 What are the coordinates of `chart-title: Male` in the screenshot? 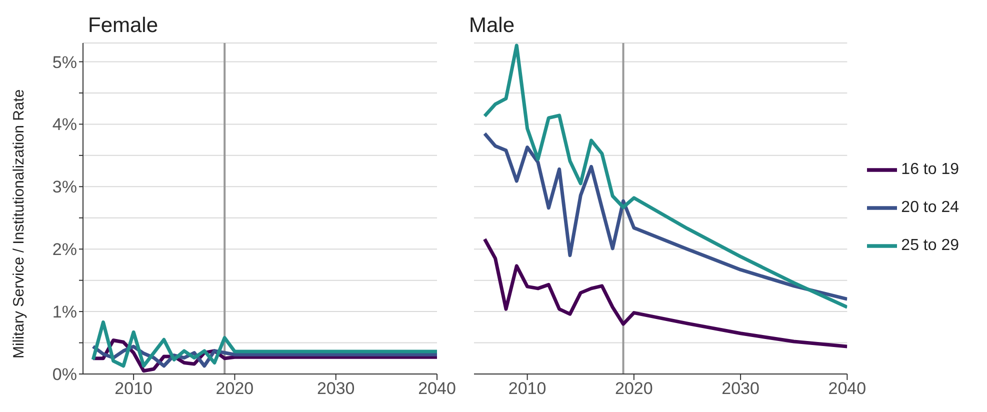 It's located at (492, 26).